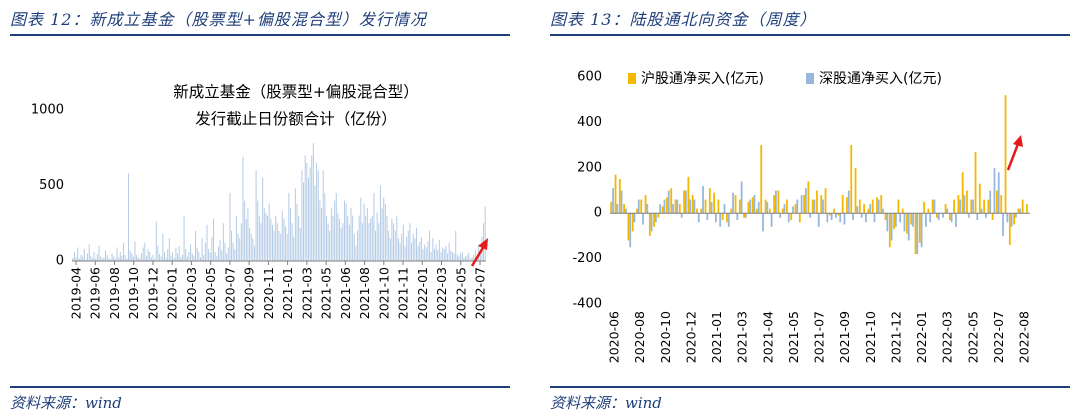 Image resolution: width=1080 pixels, height=420 pixels. What do you see at coordinates (51, 185) in the screenshot?
I see `y-tick-label: 500` at bounding box center [51, 185].